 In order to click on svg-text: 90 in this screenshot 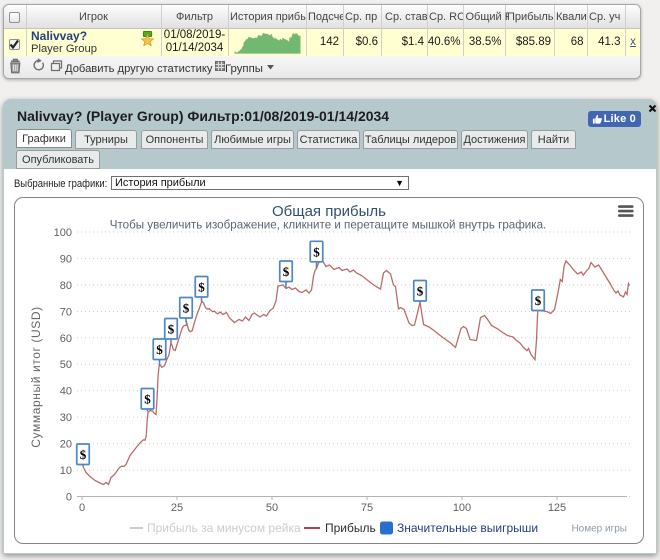, I will do `click(66, 259)`.